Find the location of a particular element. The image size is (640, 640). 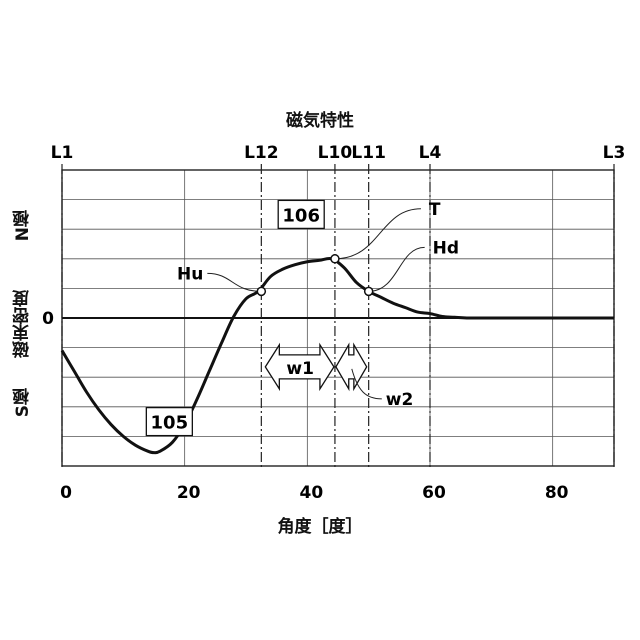

x-tick-label: 40 is located at coordinates (311, 493).